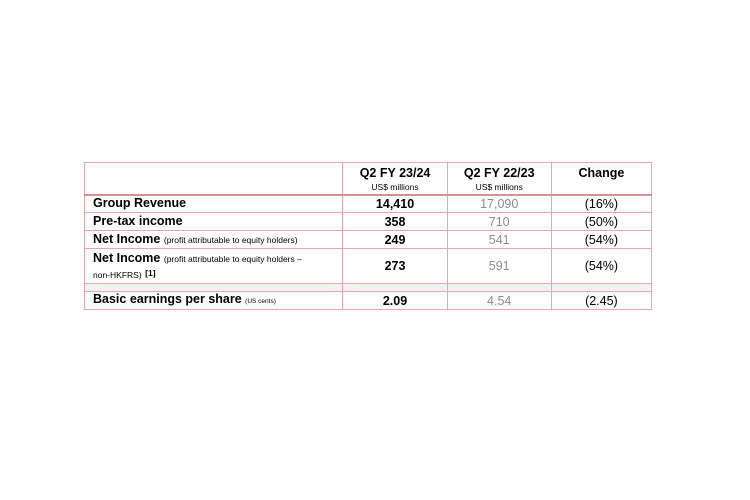  I want to click on table-row-pretax-income: Pre-tax income 358 710 (50%), so click(368, 221).